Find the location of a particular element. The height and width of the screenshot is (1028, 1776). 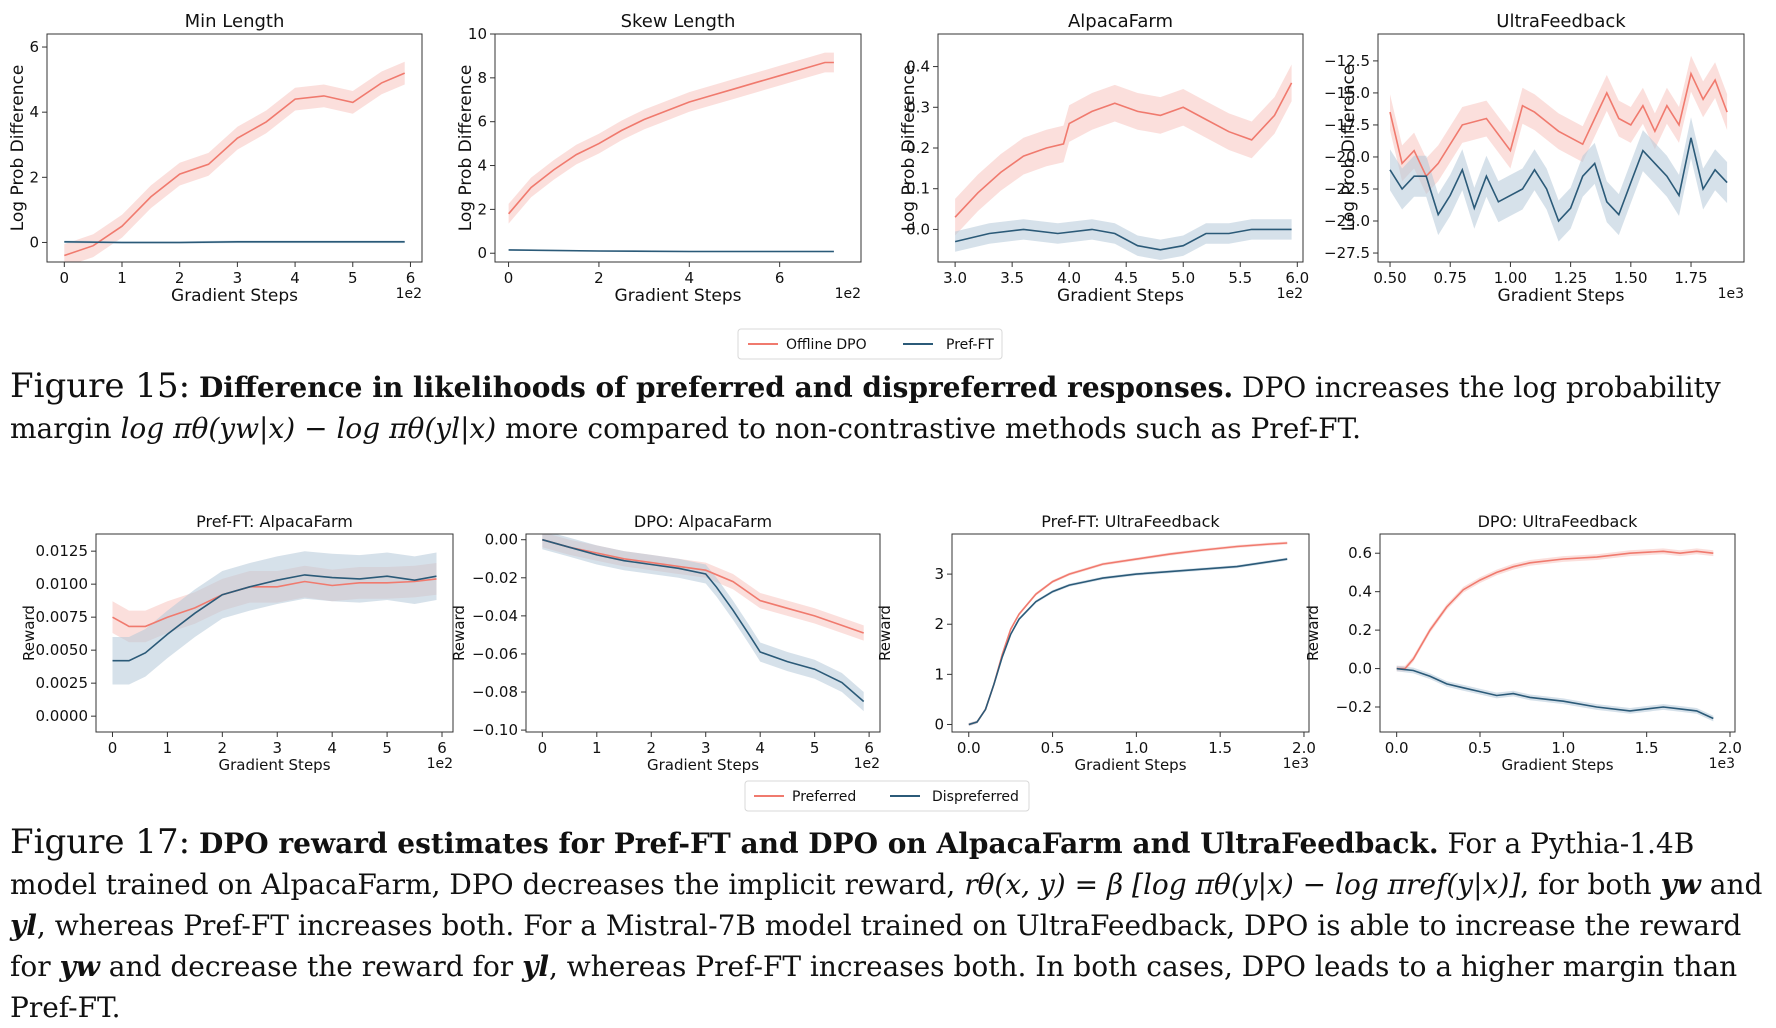

band-preferred is located at coordinates (1128, 633).